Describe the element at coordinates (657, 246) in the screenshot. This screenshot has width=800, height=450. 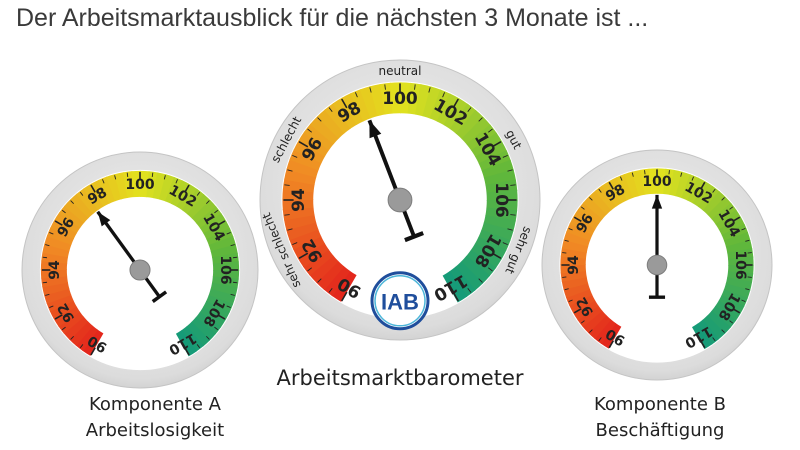
I see `gauge-b-needle` at that location.